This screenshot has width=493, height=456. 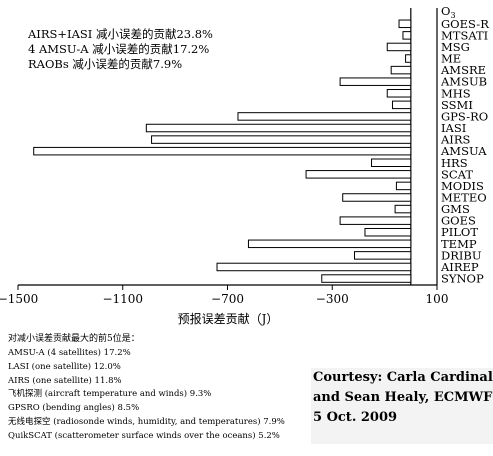 What do you see at coordinates (120, 34) in the screenshot?
I see `annotation-1: AIRS+IASI 减小误差的贡献23.8%` at bounding box center [120, 34].